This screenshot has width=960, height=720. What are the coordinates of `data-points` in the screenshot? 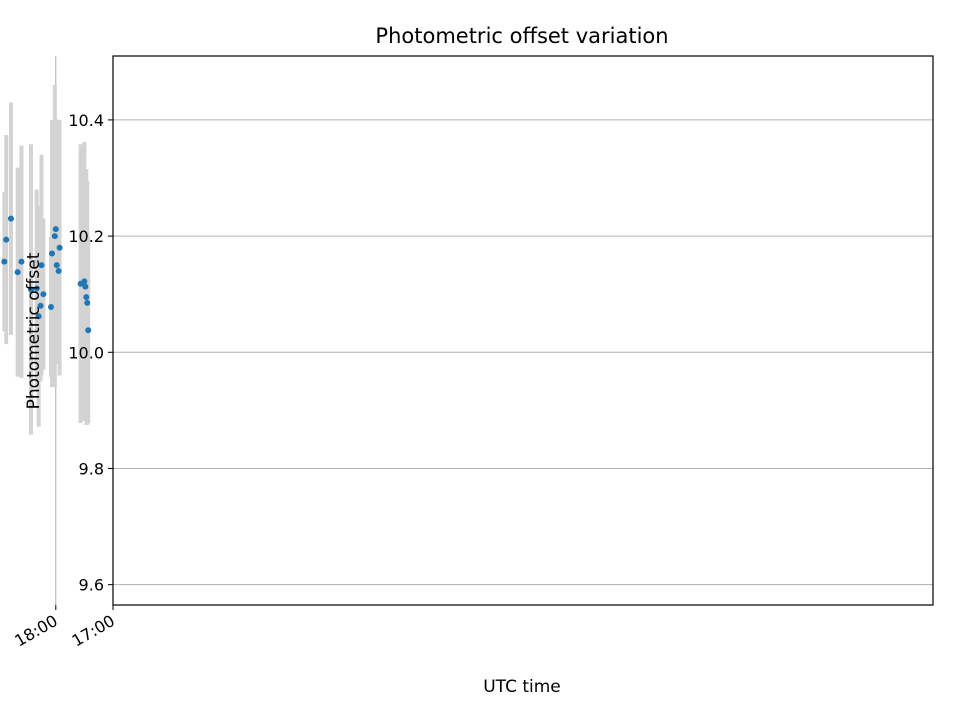 It's located at (46, 274).